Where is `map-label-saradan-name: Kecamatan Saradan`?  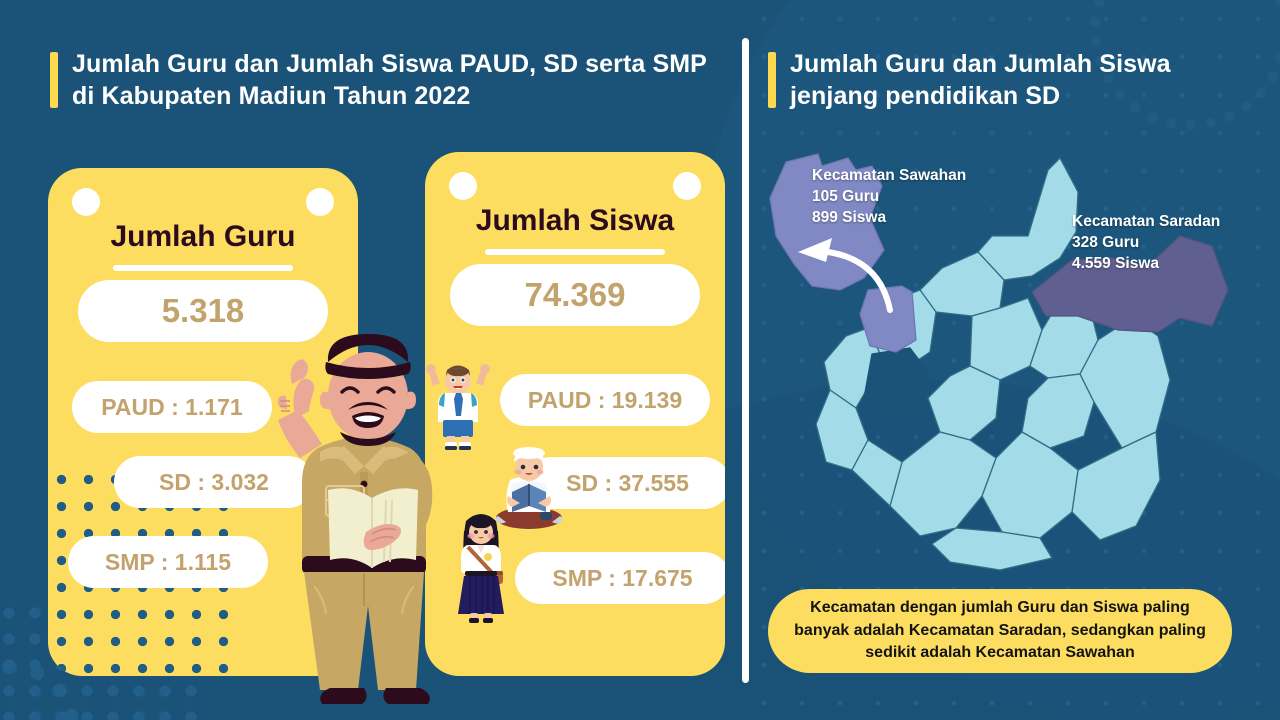 map-label-saradan-name: Kecamatan Saradan is located at coordinates (1146, 221).